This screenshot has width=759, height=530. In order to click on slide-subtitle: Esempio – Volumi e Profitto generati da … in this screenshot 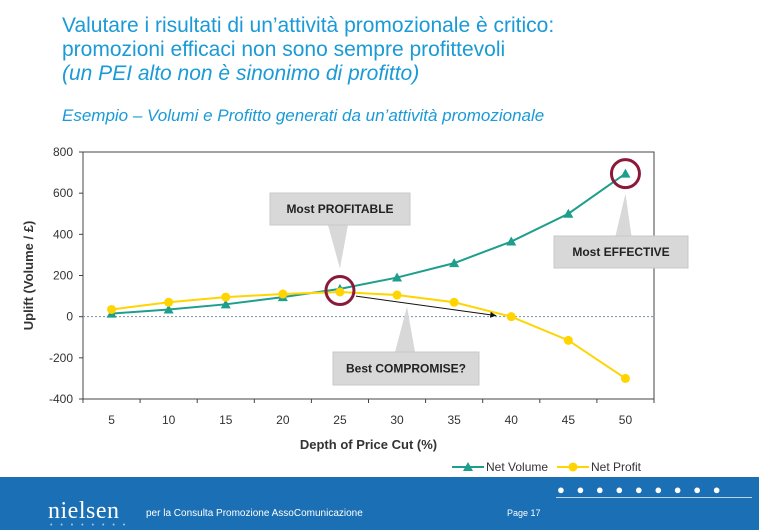, I will do `click(303, 115)`.